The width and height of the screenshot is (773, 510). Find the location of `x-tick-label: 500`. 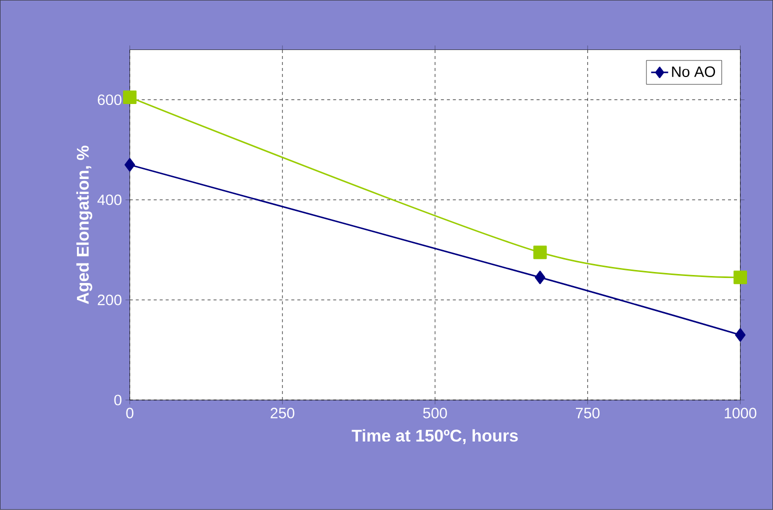

x-tick-label: 500 is located at coordinates (435, 413).